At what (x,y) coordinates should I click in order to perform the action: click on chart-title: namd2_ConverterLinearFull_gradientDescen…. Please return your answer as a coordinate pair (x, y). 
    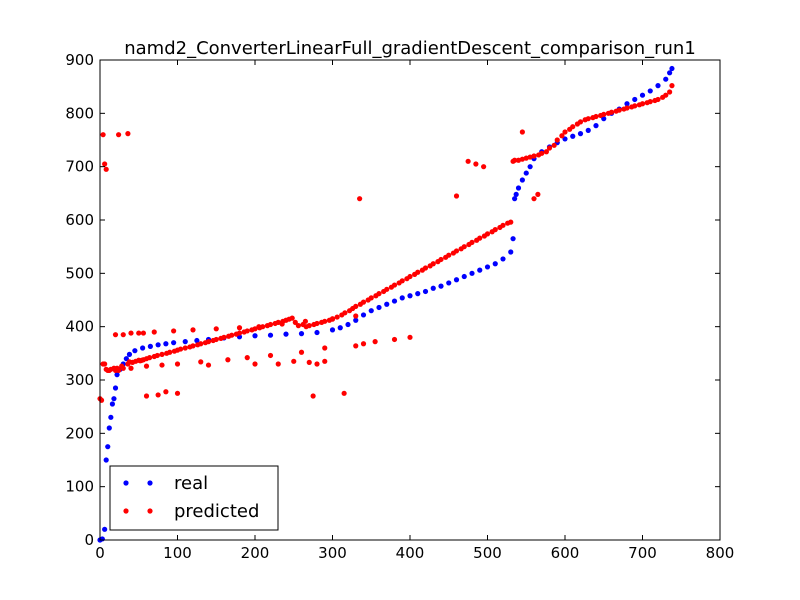
    Looking at the image, I should click on (410, 48).